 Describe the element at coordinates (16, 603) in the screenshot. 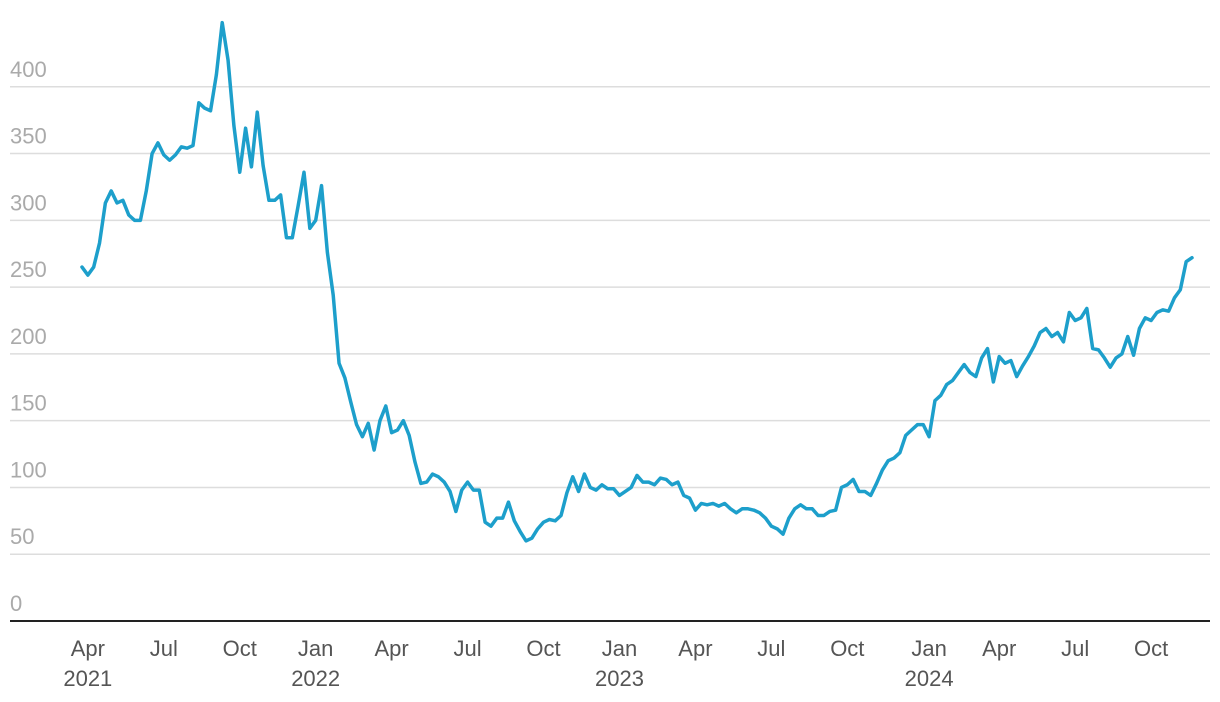

I see `y-tick-label: 0` at that location.